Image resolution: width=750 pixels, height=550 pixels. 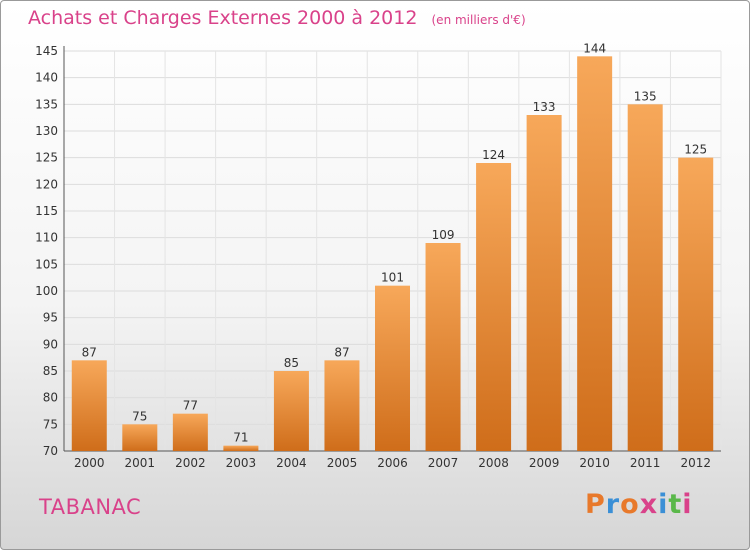 I want to click on y-tick-label: 125, so click(x=46, y=158).